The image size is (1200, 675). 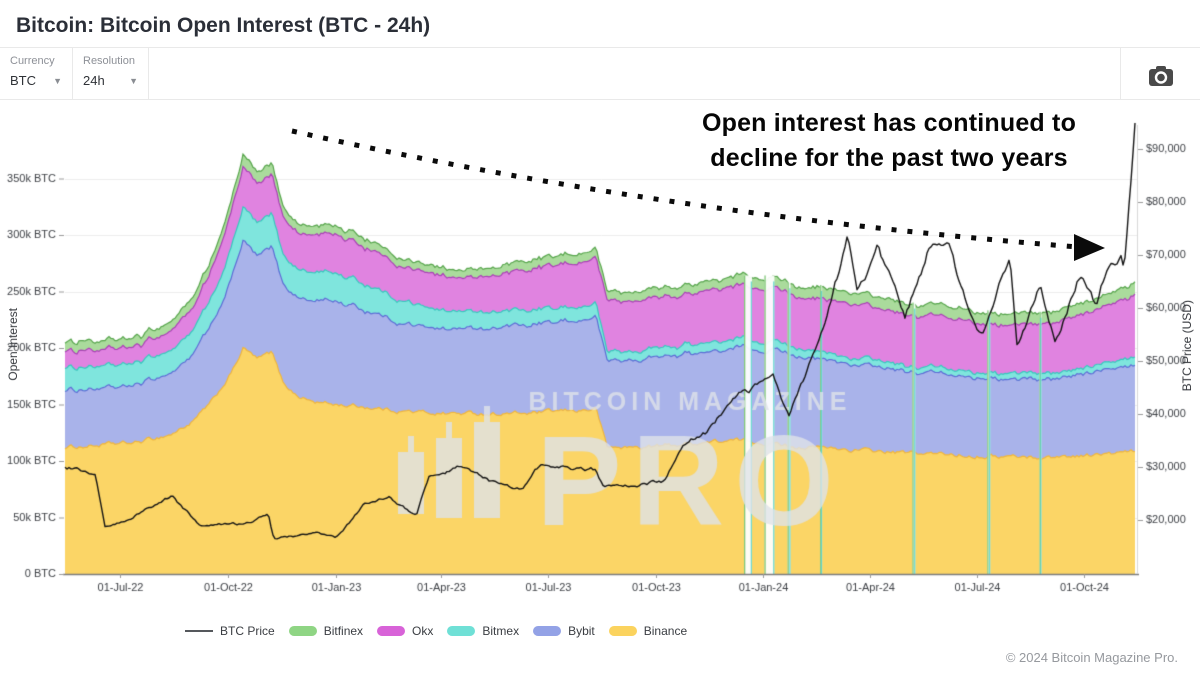 I want to click on legend-item-bitmex: Bitmex, so click(x=483, y=631).